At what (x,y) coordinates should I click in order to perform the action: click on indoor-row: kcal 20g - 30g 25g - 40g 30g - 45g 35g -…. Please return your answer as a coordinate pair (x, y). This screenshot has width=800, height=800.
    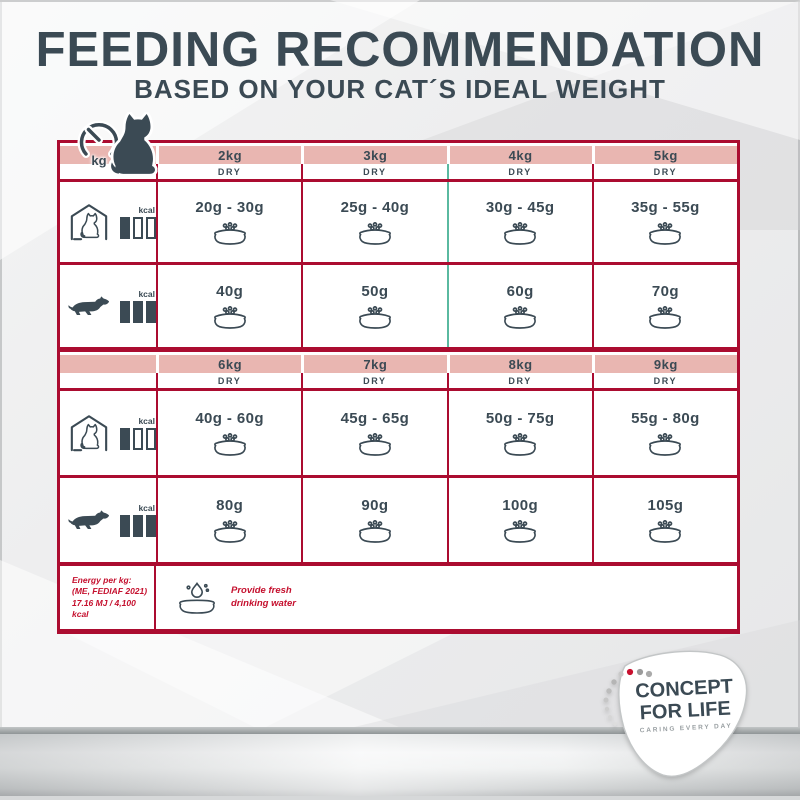
    Looking at the image, I should click on (398, 222).